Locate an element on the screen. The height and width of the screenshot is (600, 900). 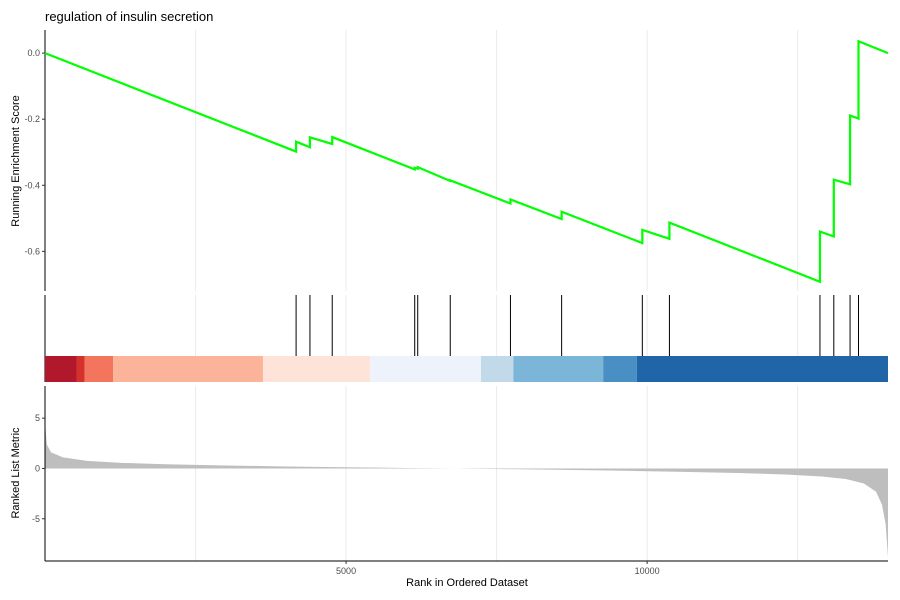
y-tick-label-enrichment: 0.0 is located at coordinates (33, 53).